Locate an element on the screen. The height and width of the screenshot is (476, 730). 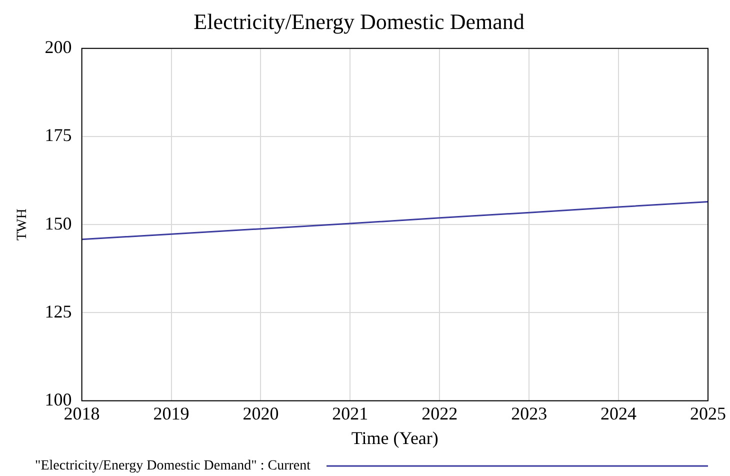
x-tick-label: 2019 is located at coordinates (171, 413).